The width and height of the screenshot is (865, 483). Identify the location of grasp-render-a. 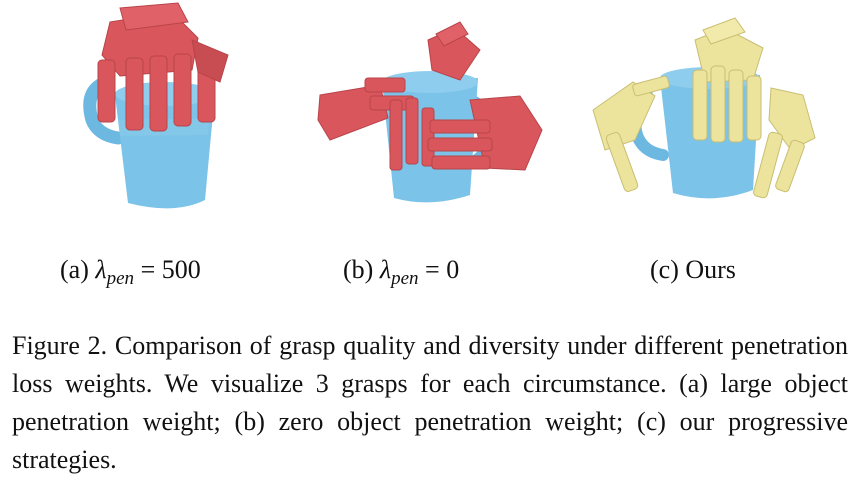
(165, 115).